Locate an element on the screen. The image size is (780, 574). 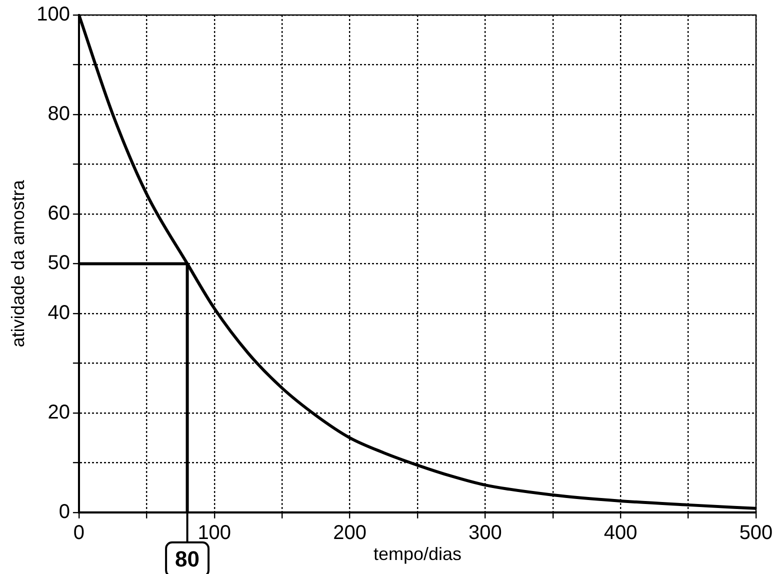
y-tick-label: 40 is located at coordinates (59, 313).